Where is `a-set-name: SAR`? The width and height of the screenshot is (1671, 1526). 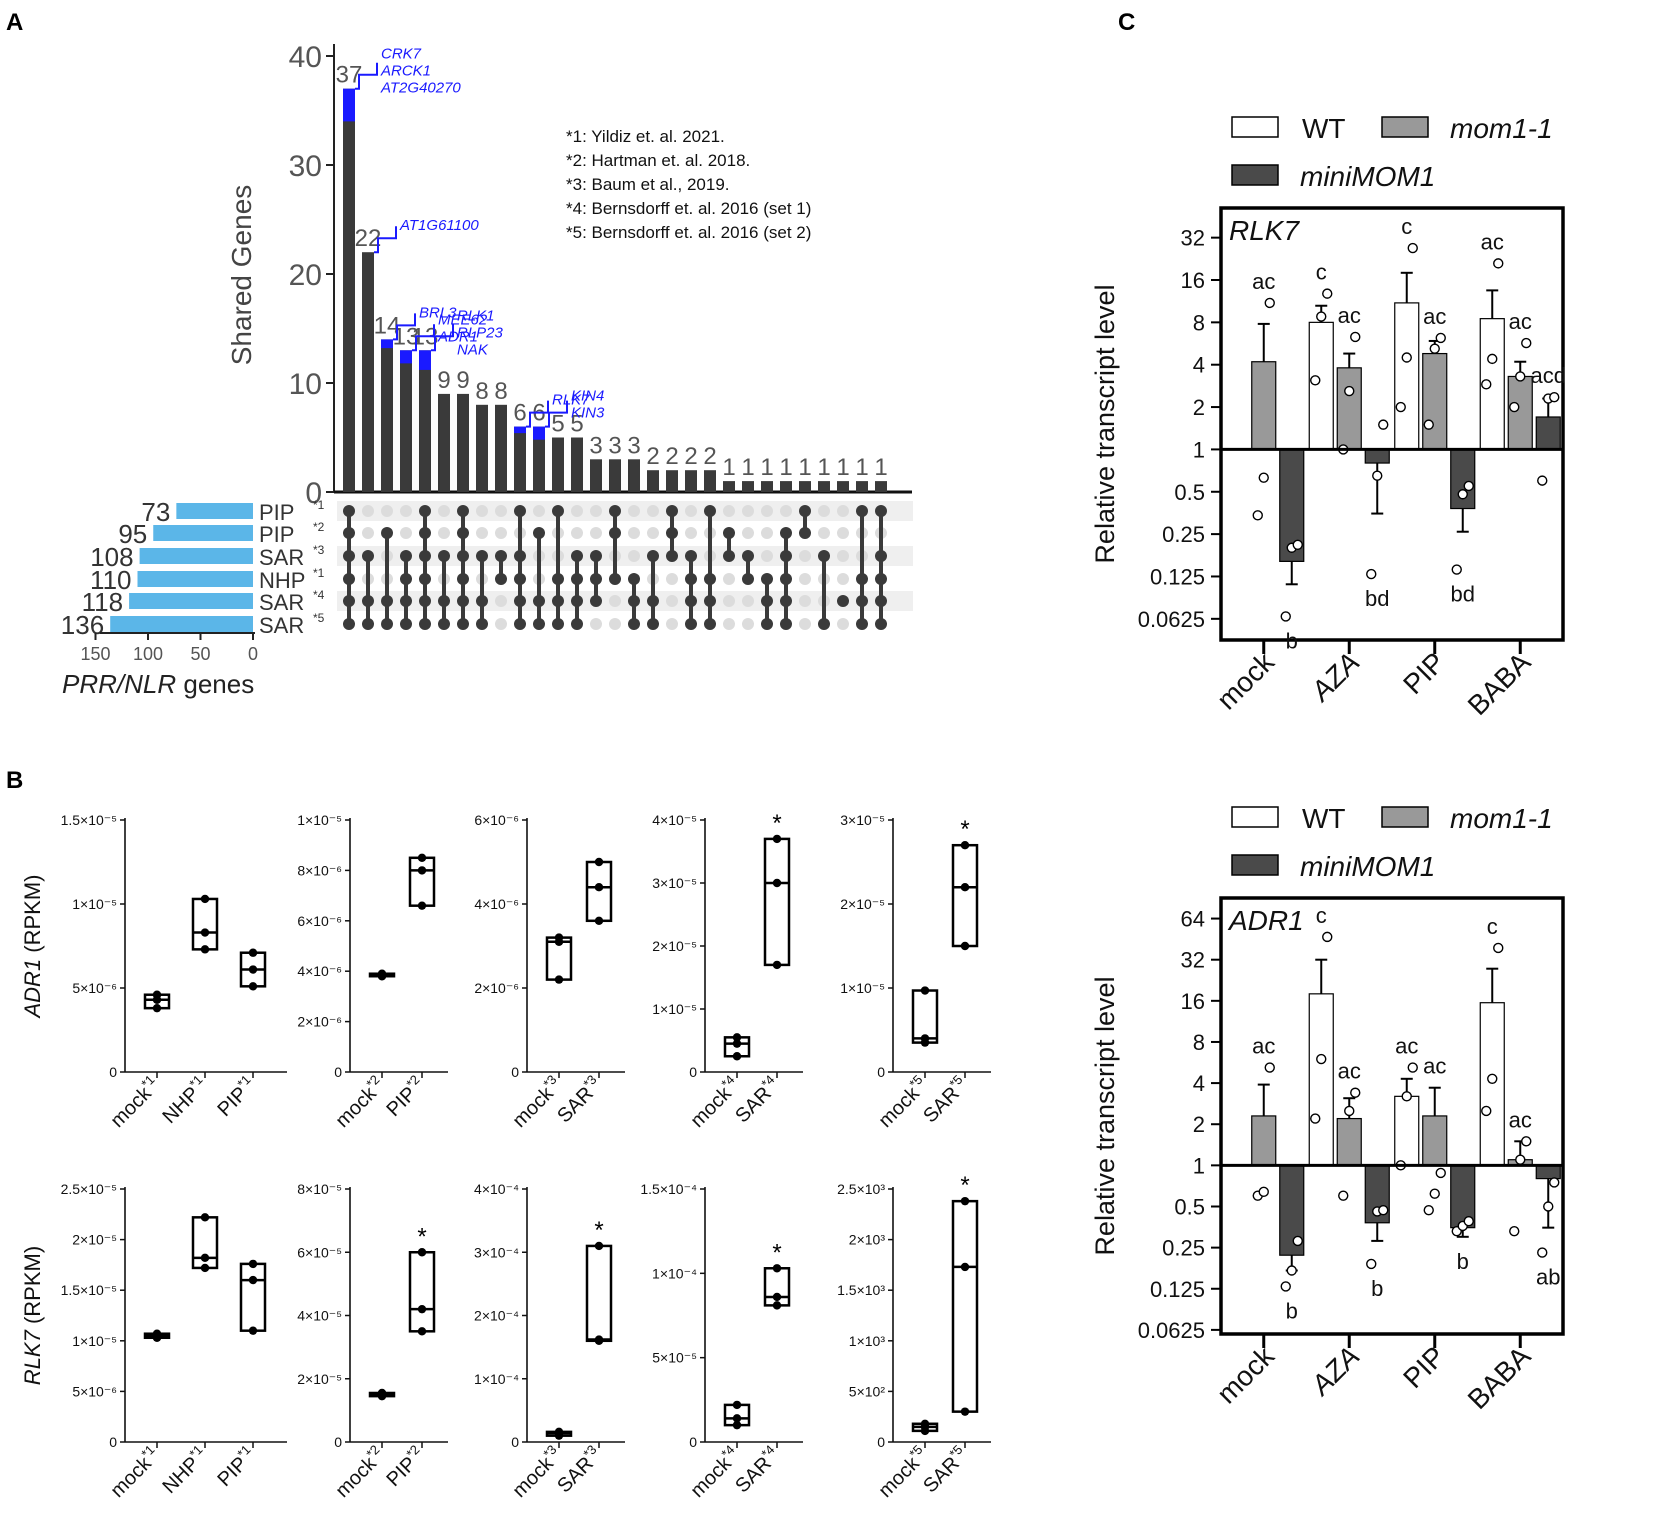
a-set-name: SAR is located at coordinates (281, 602).